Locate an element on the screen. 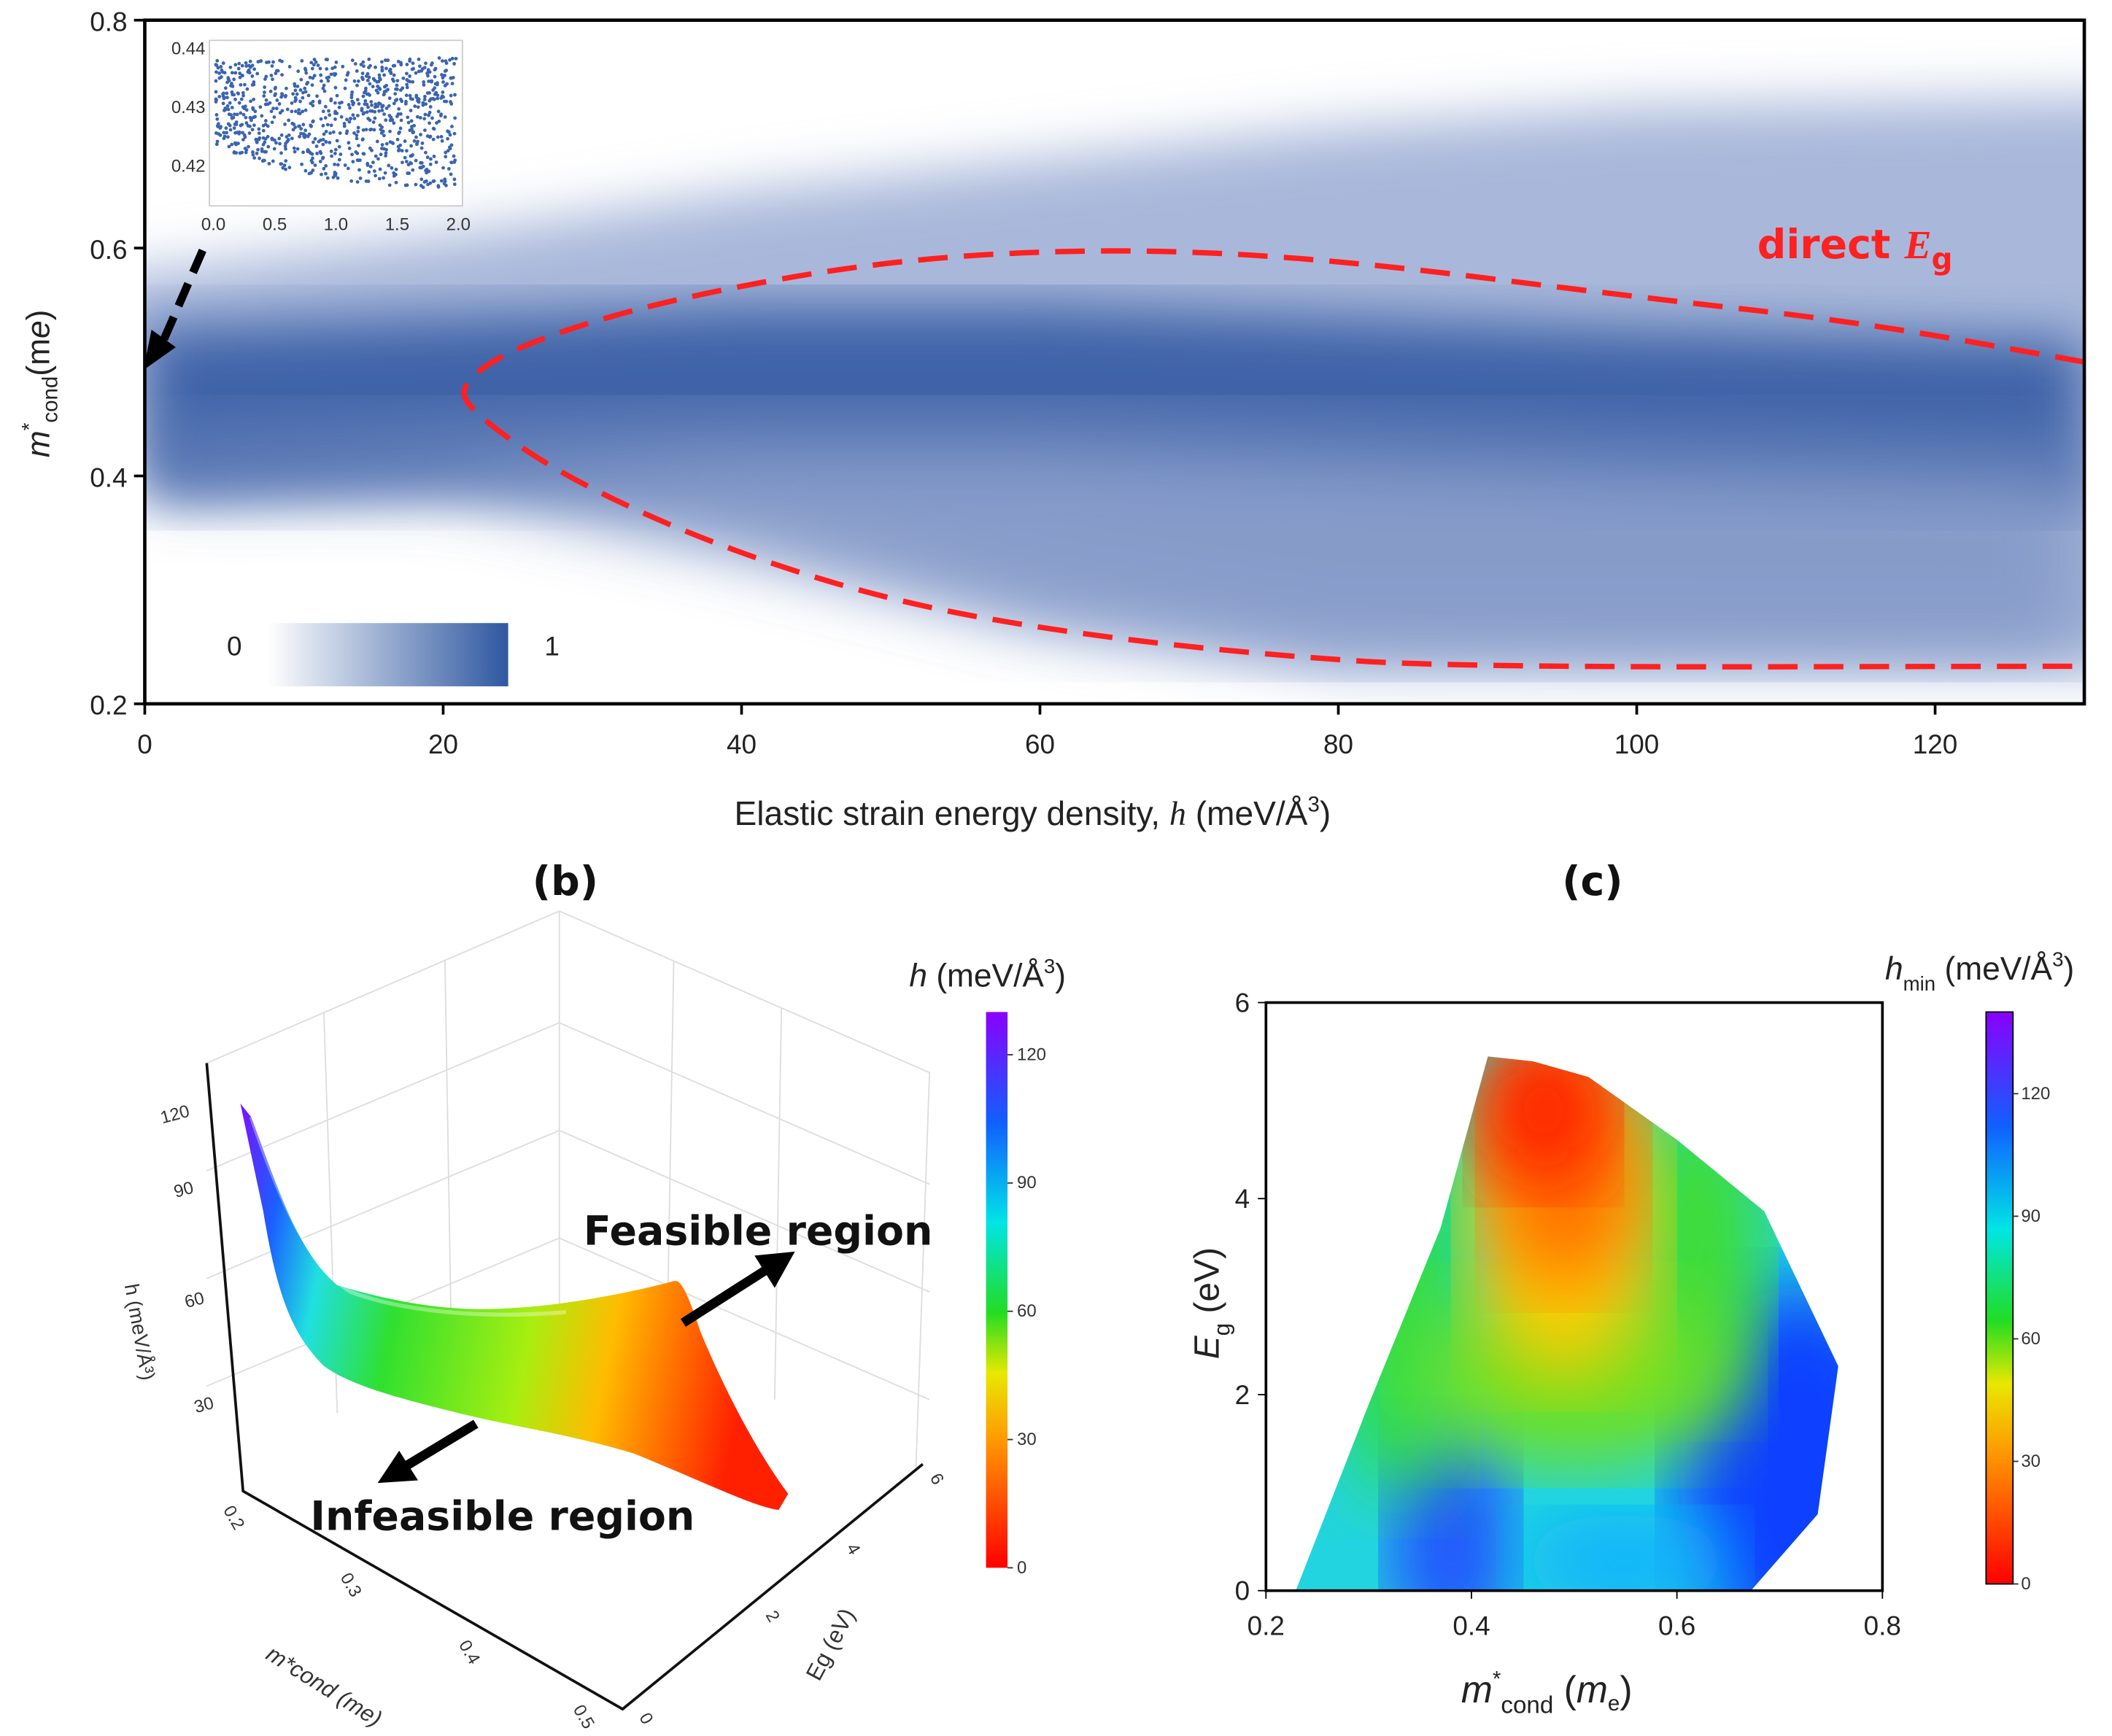 Image resolution: width=2112 pixels, height=1736 pixels. b-axes is located at coordinates (564, 1387).